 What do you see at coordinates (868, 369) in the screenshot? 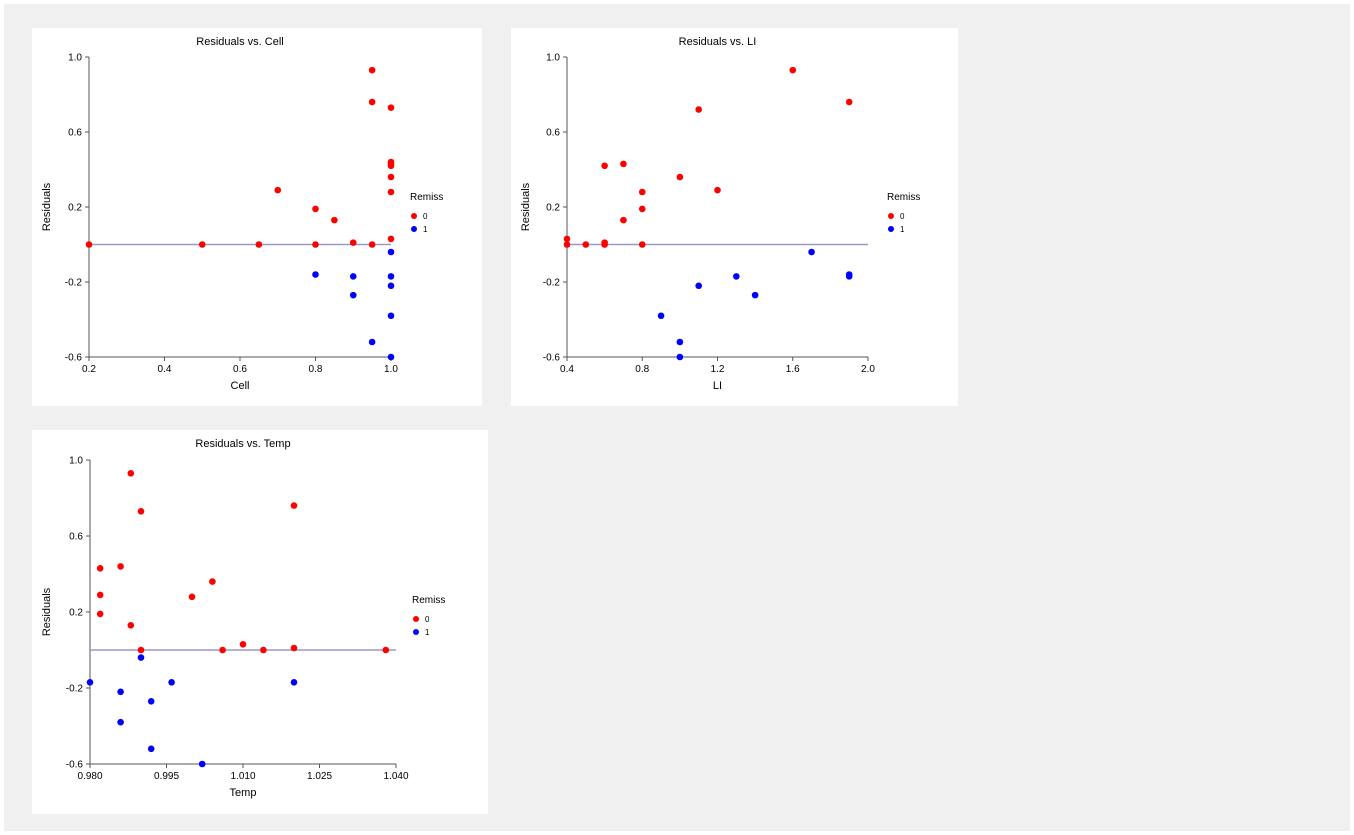
I see `x-tick-label: 2.0` at bounding box center [868, 369].